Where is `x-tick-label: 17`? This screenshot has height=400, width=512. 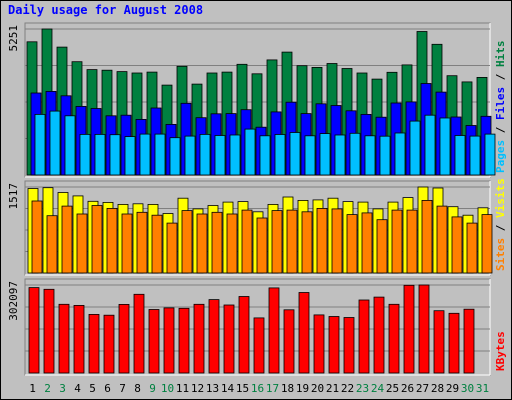 x-tick-label: 17 is located at coordinates (272, 388).